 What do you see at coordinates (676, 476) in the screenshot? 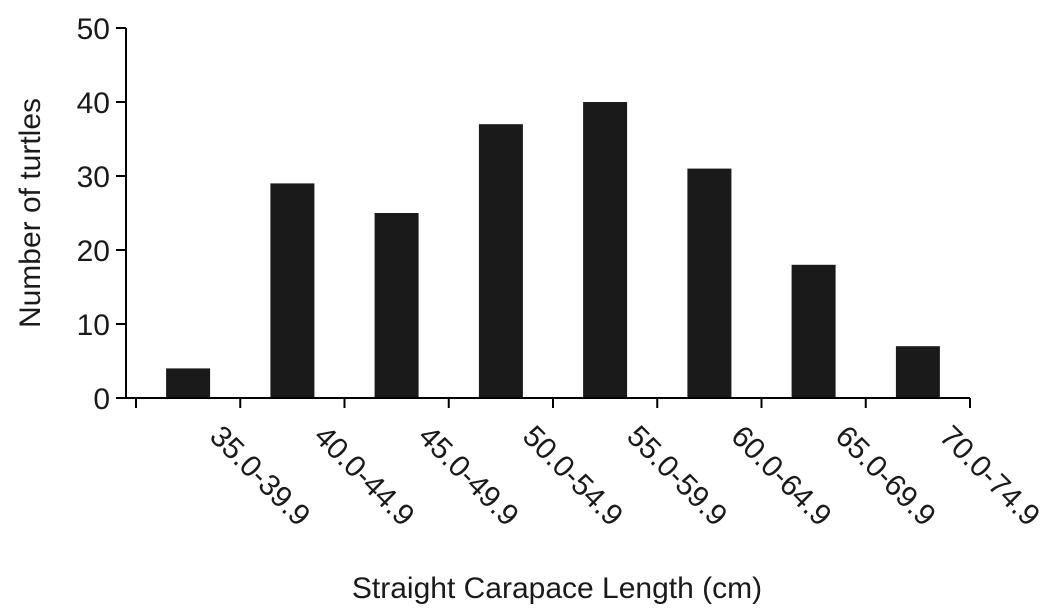
I see `x-tick-label: 55.0-59.9` at bounding box center [676, 476].